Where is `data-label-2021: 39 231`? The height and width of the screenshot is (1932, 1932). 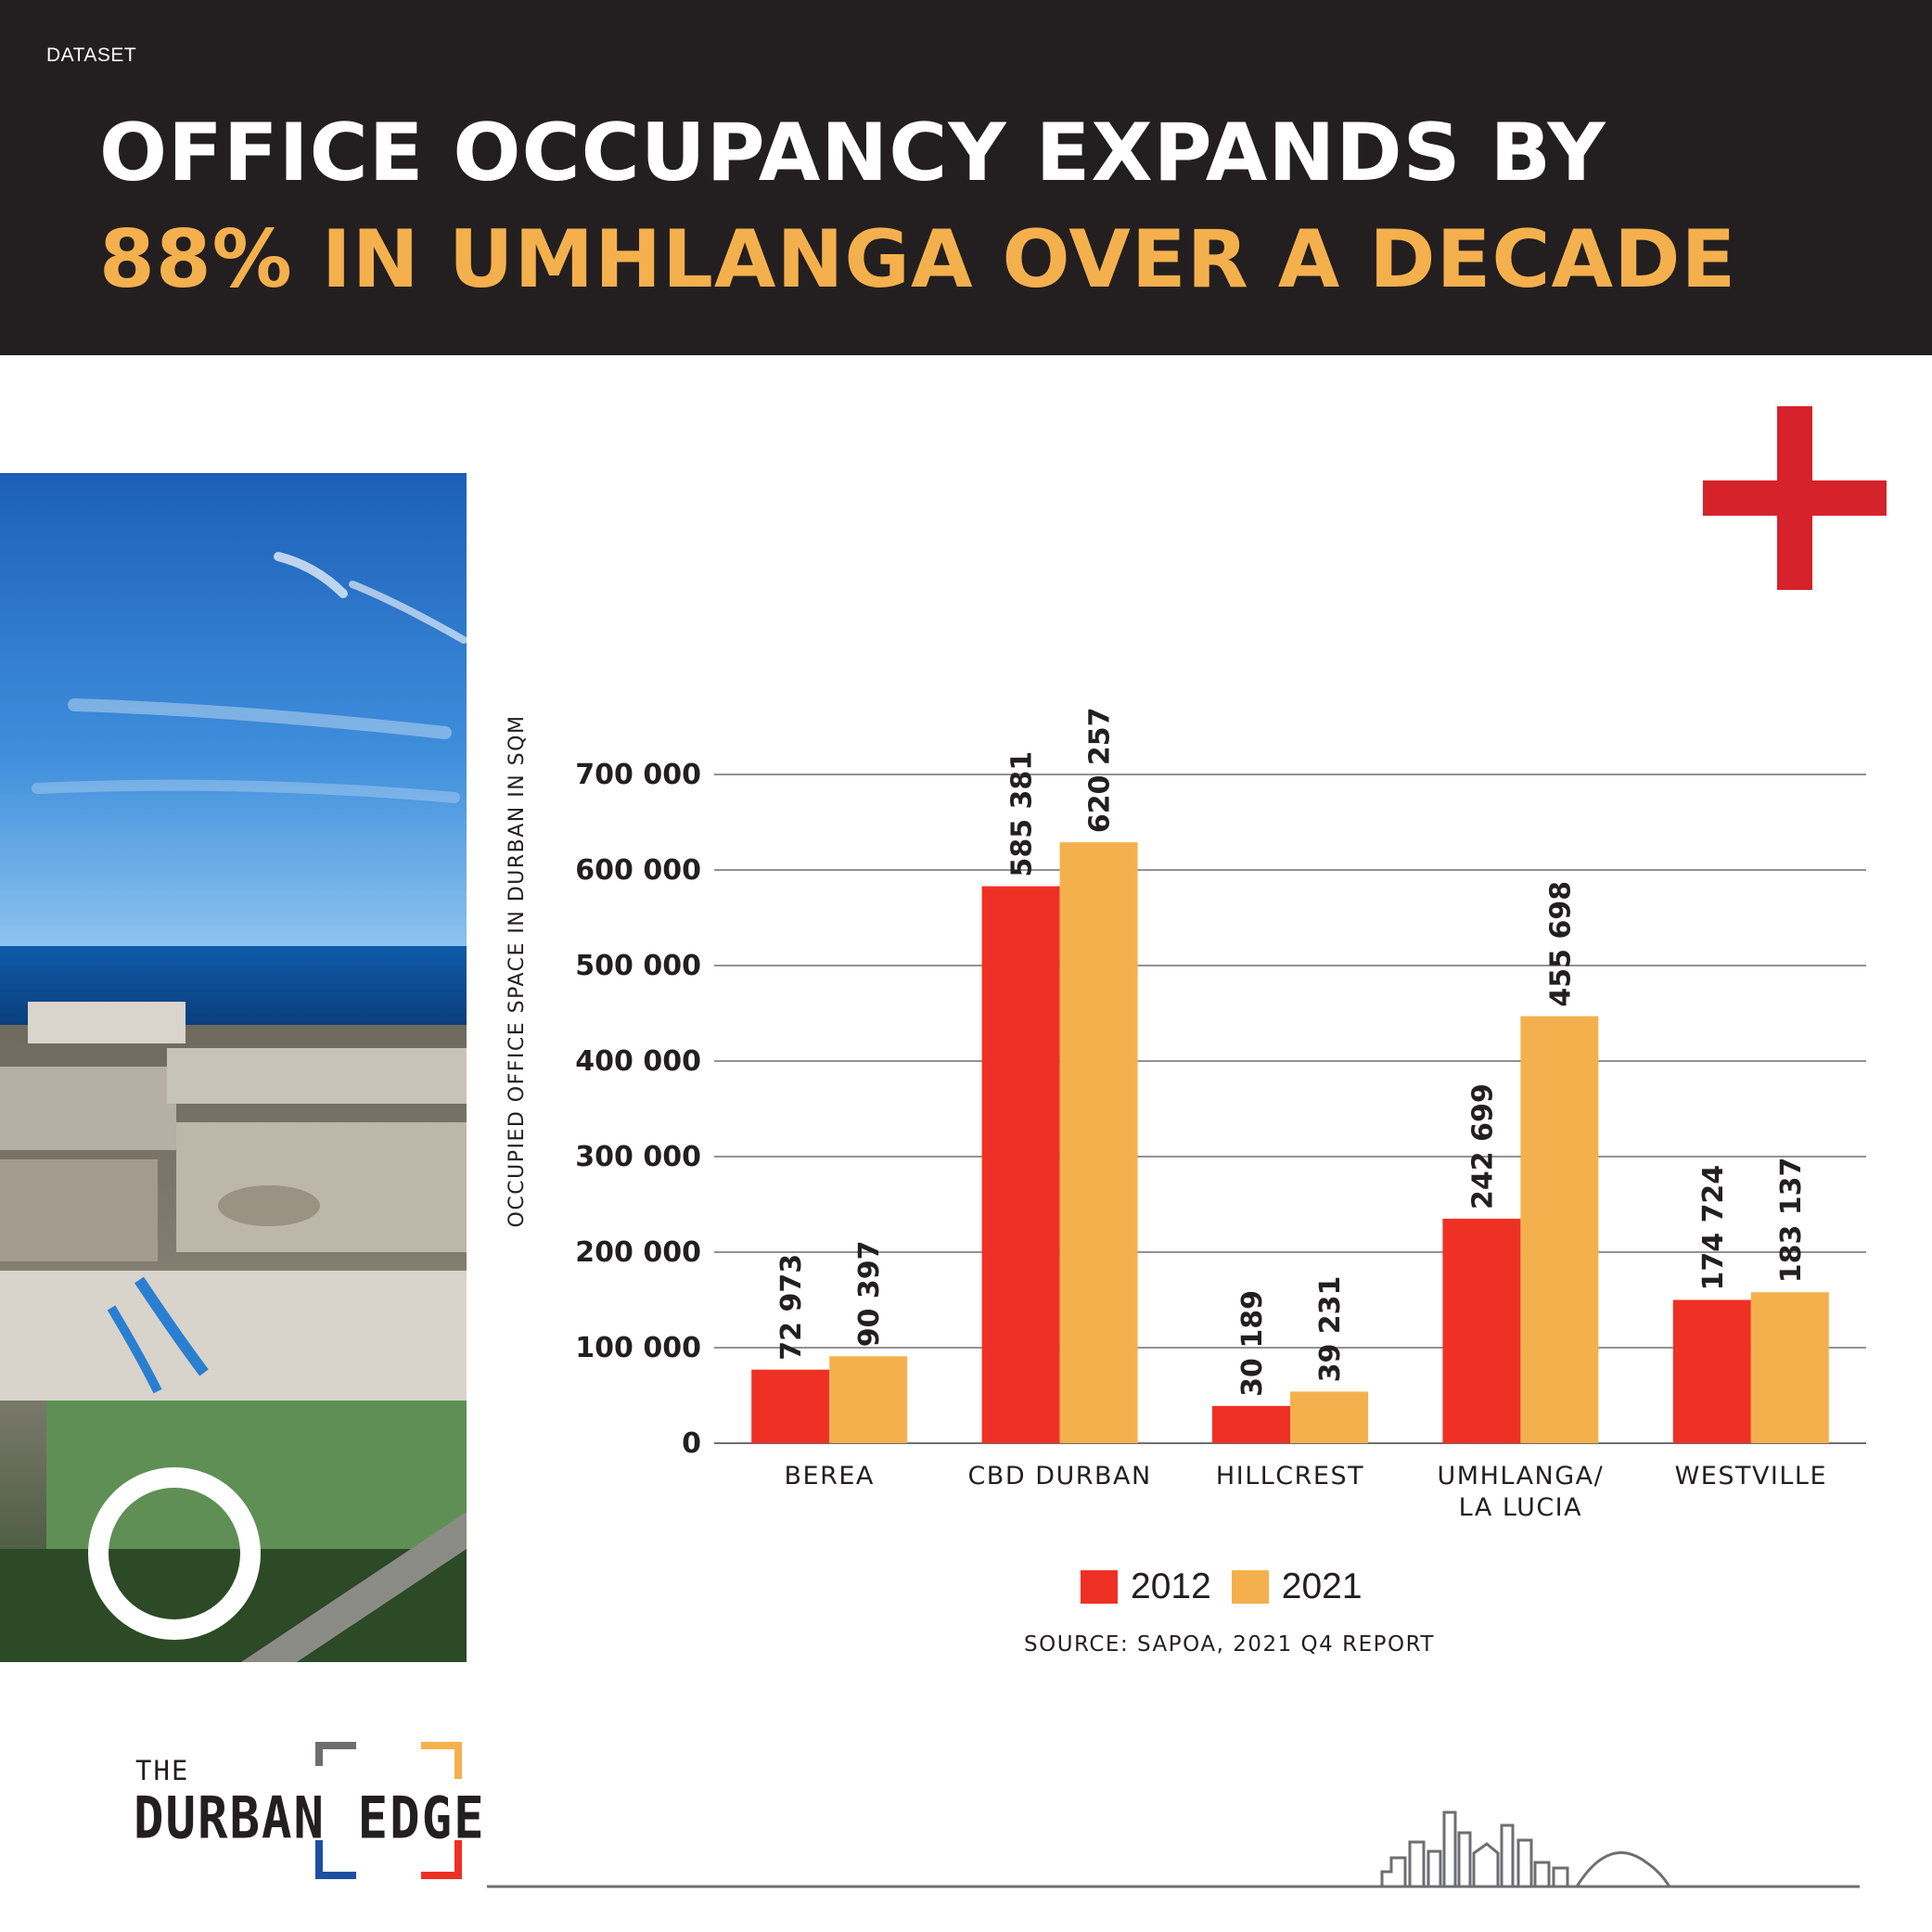
data-label-2021: 39 231 is located at coordinates (1330, 1329).